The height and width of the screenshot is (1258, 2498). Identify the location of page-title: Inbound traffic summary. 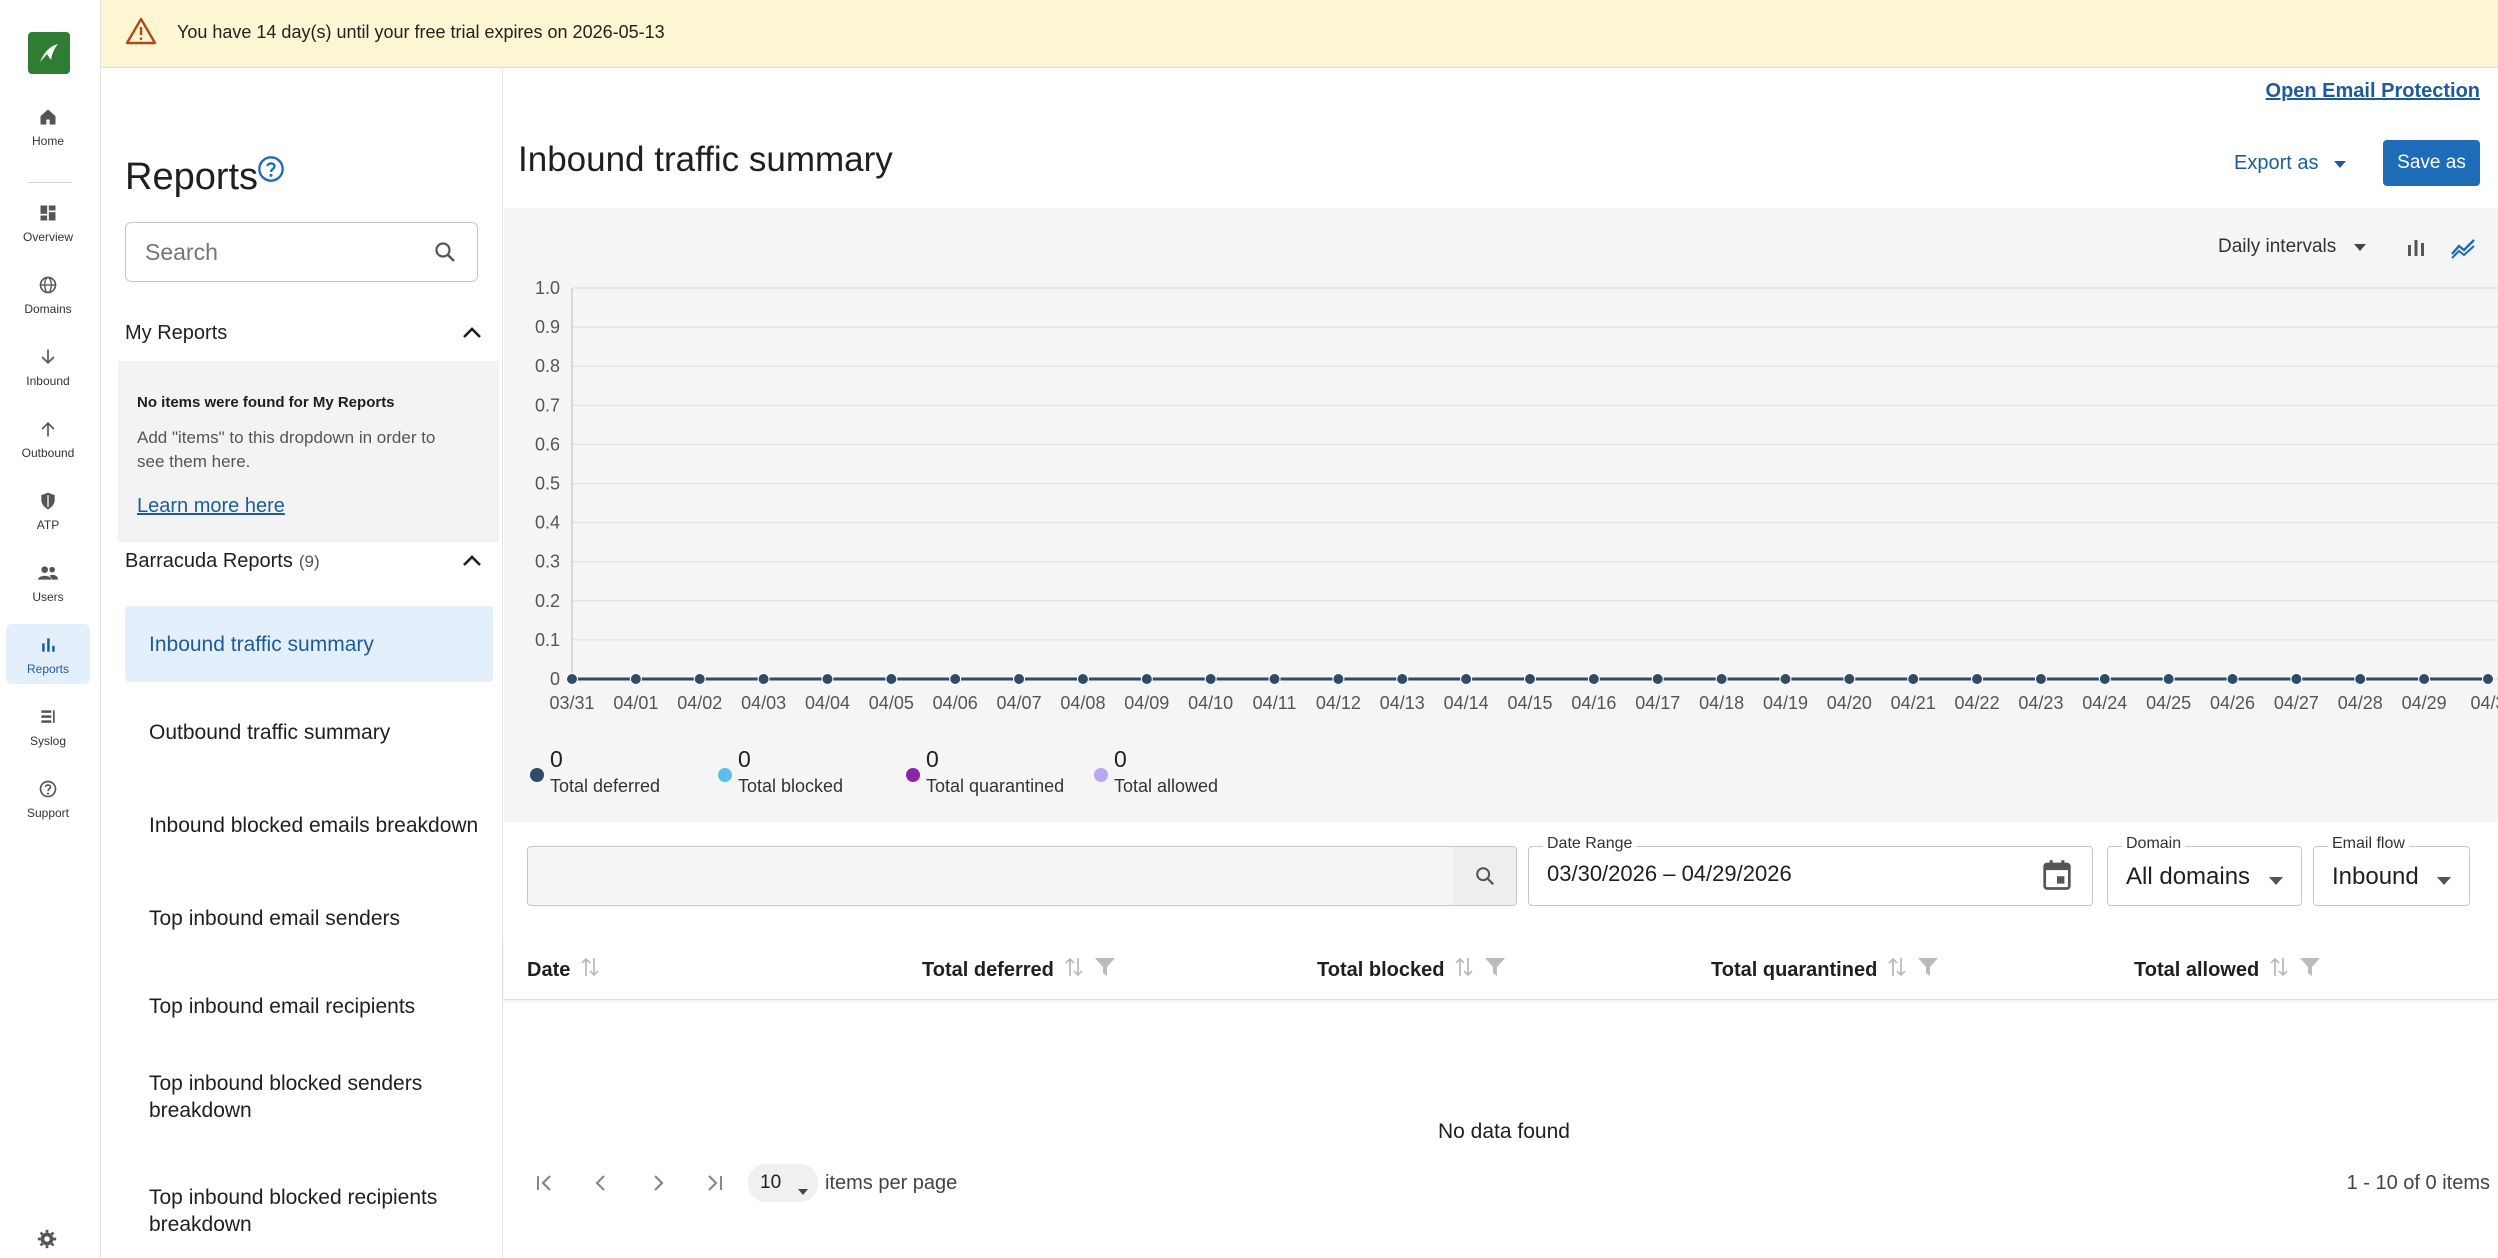
(705, 159).